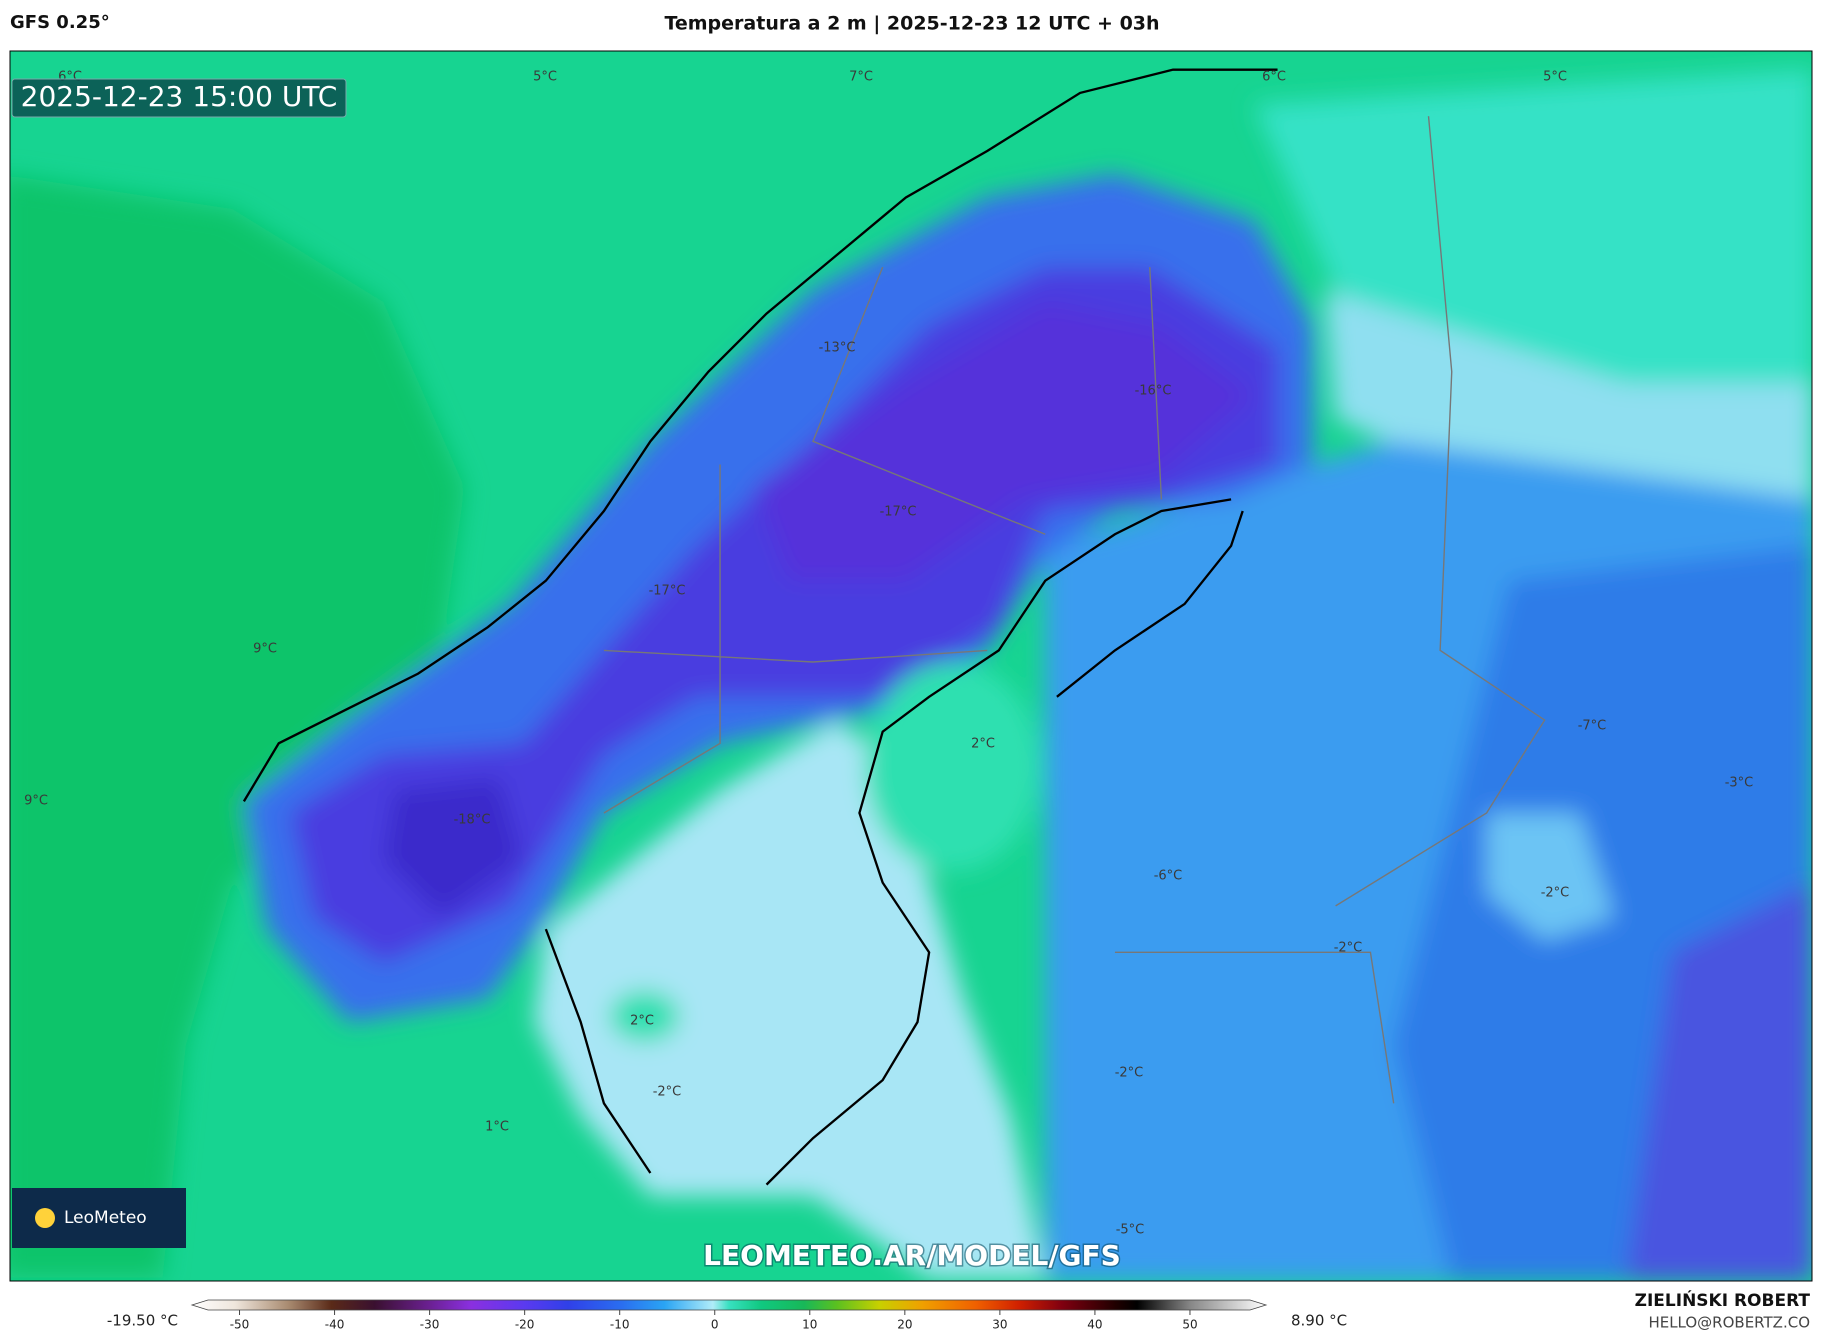 The width and height of the screenshot is (1821, 1338). What do you see at coordinates (729, 1305) in the screenshot?
I see `colorbar-bar` at bounding box center [729, 1305].